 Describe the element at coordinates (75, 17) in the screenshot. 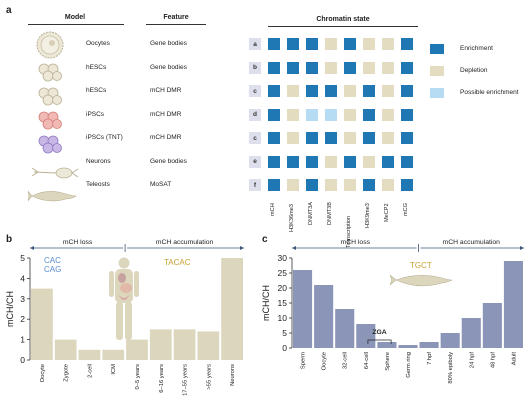

I see `model-header: Model` at that location.